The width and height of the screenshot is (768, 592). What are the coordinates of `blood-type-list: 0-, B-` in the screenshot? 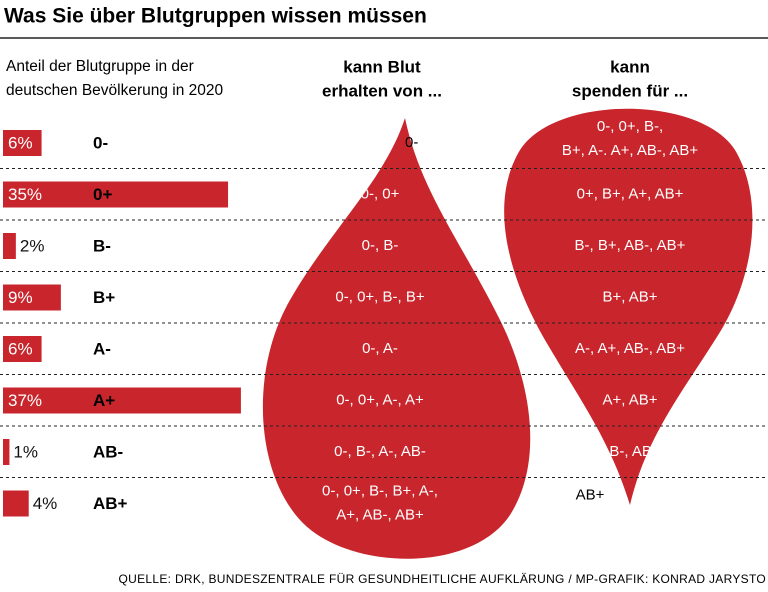 It's located at (380, 245).